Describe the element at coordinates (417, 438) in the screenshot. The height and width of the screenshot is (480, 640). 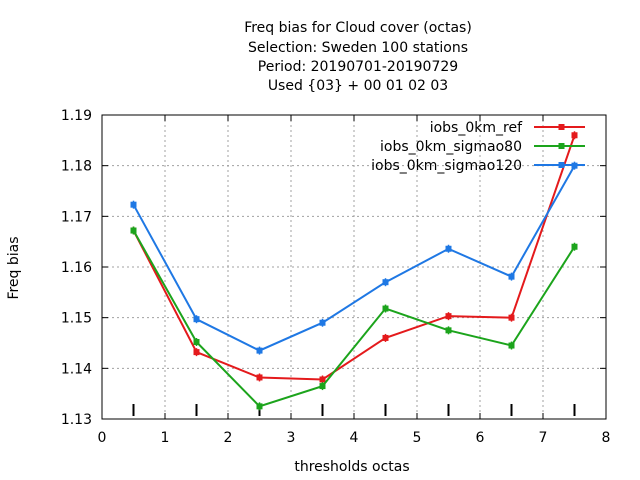
I see `x-tick-label: 5` at that location.